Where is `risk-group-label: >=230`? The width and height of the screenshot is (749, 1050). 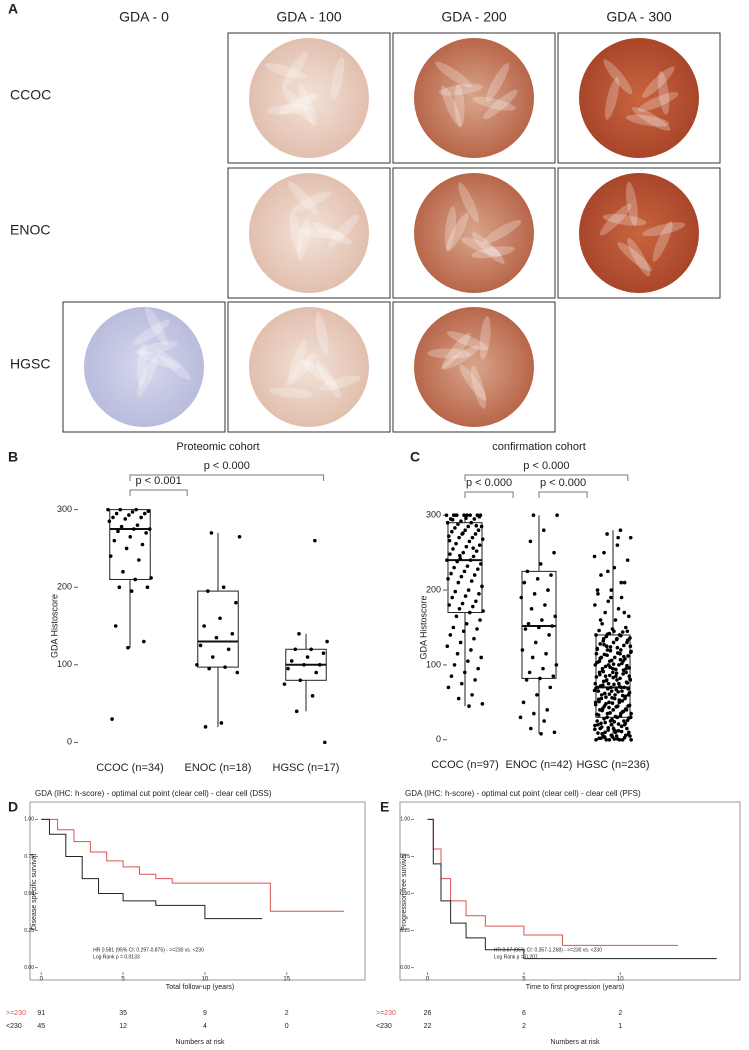 risk-group-label: >=230 is located at coordinates (16, 1013).